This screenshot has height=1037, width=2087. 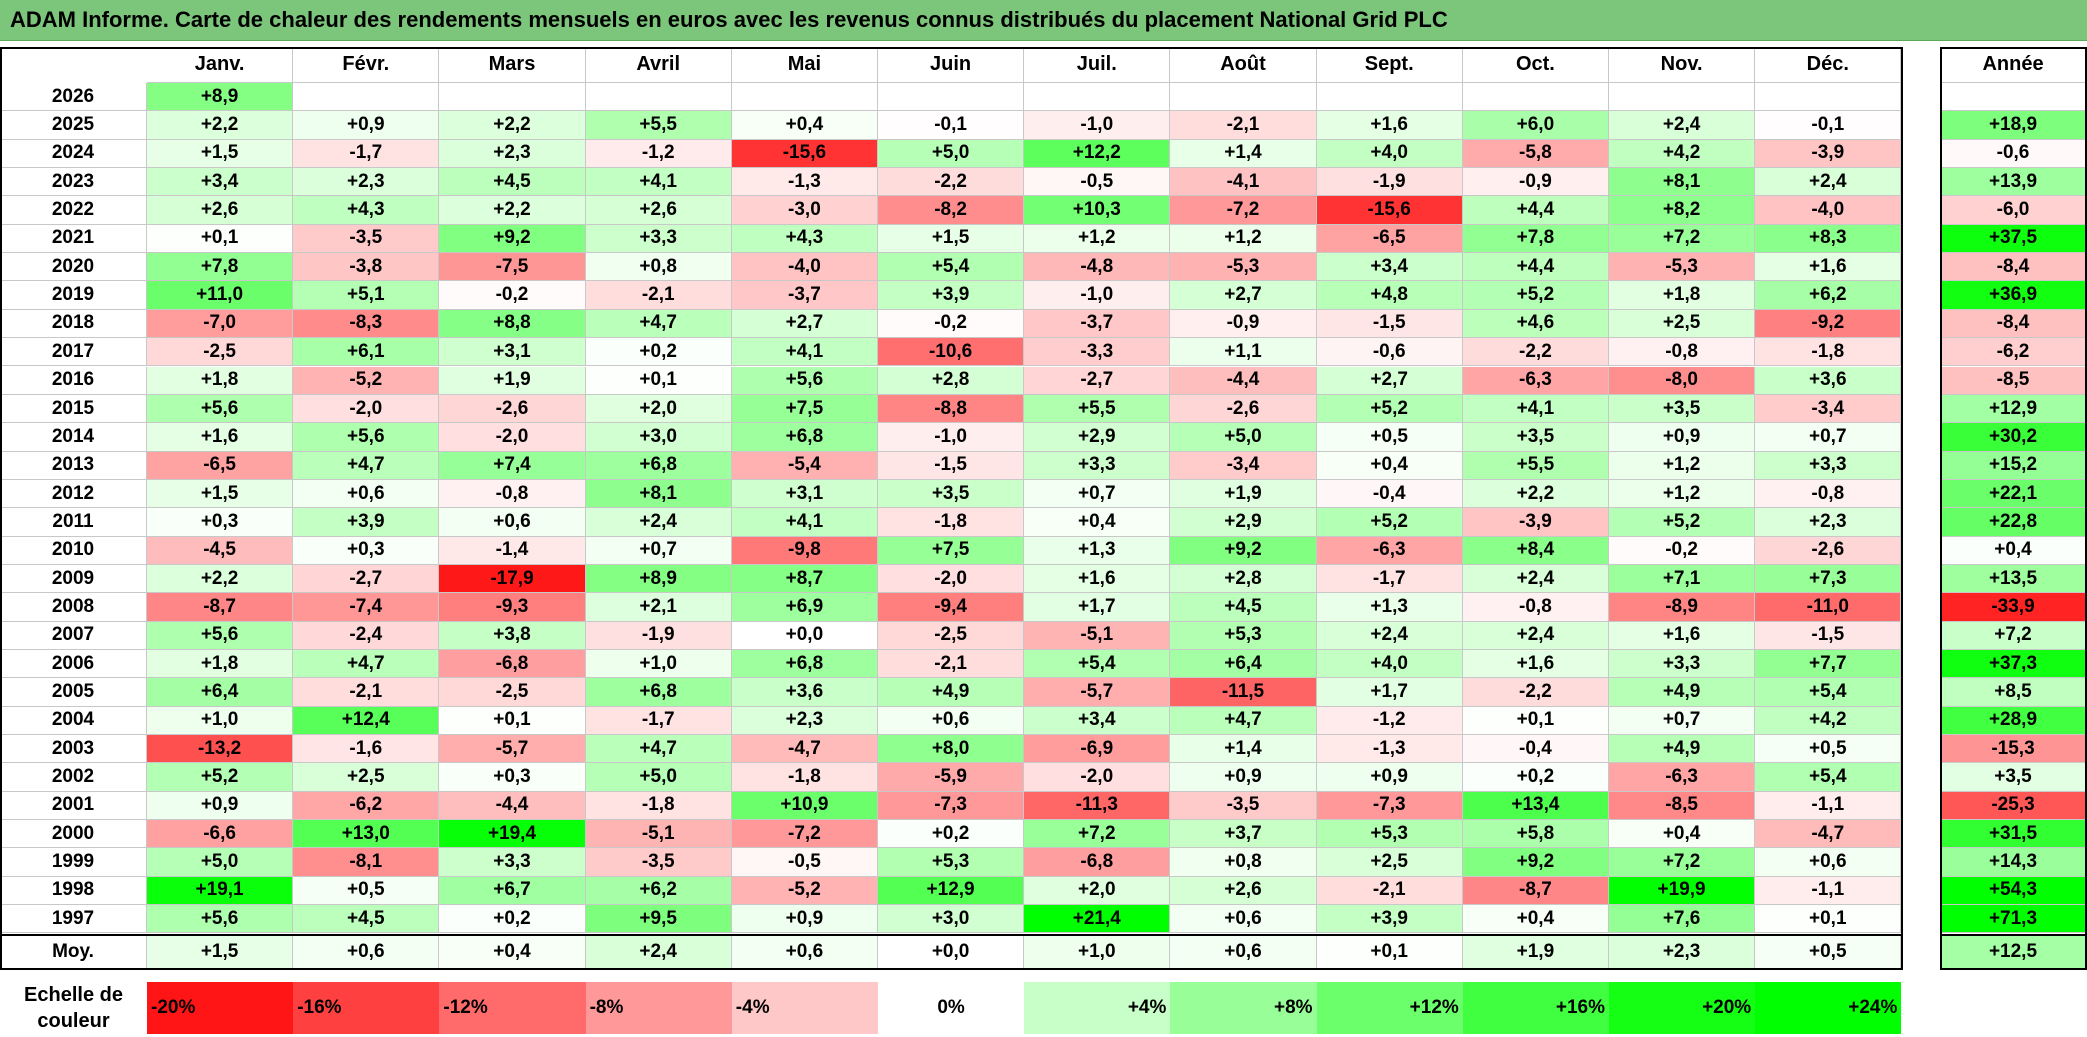 I want to click on heatmap-cell: +1,5, so click(x=220, y=154).